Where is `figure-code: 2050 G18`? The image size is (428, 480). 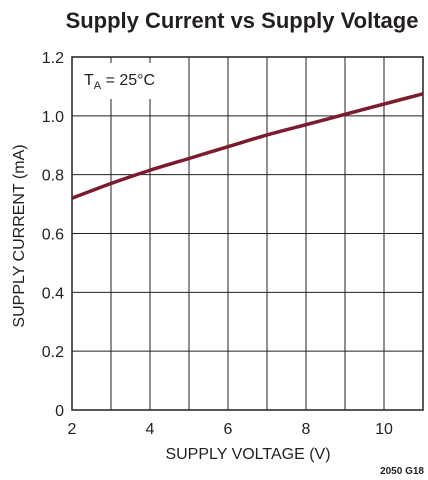
figure-code: 2050 G18 is located at coordinates (402, 471).